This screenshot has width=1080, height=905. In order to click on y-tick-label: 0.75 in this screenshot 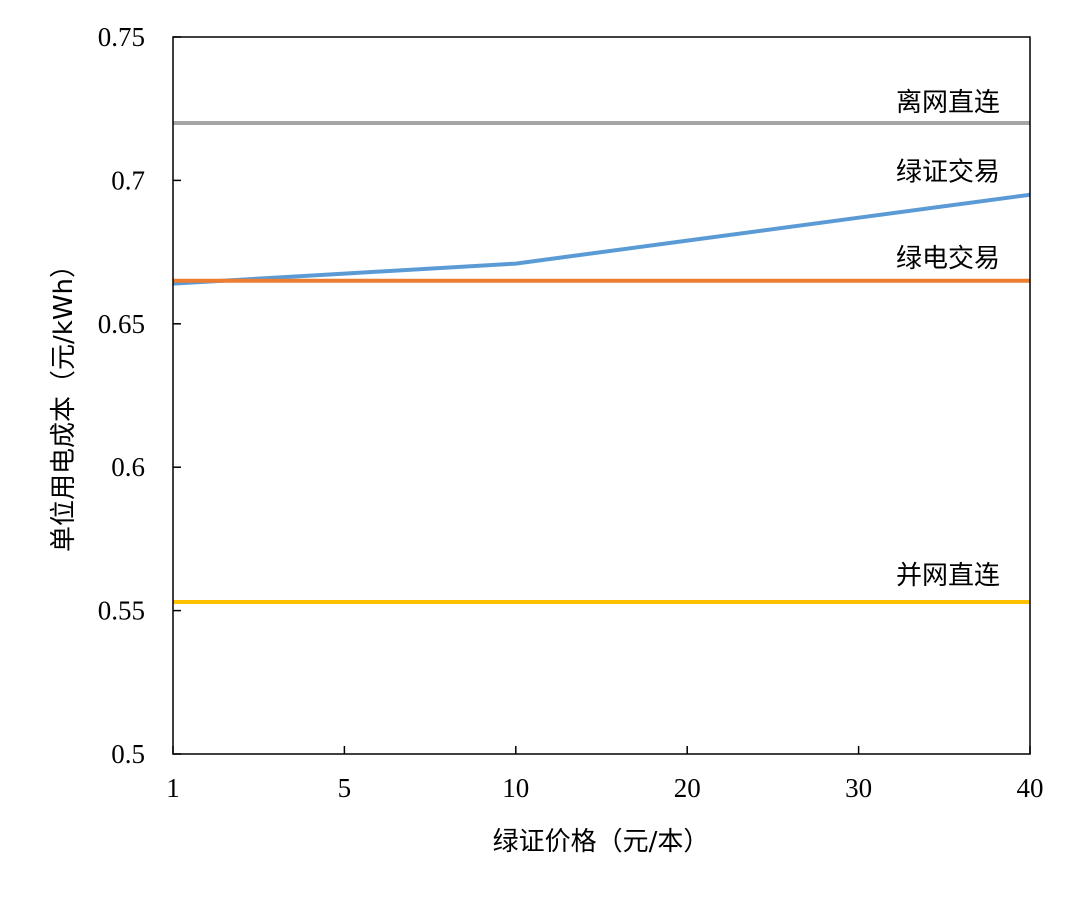, I will do `click(121, 37)`.